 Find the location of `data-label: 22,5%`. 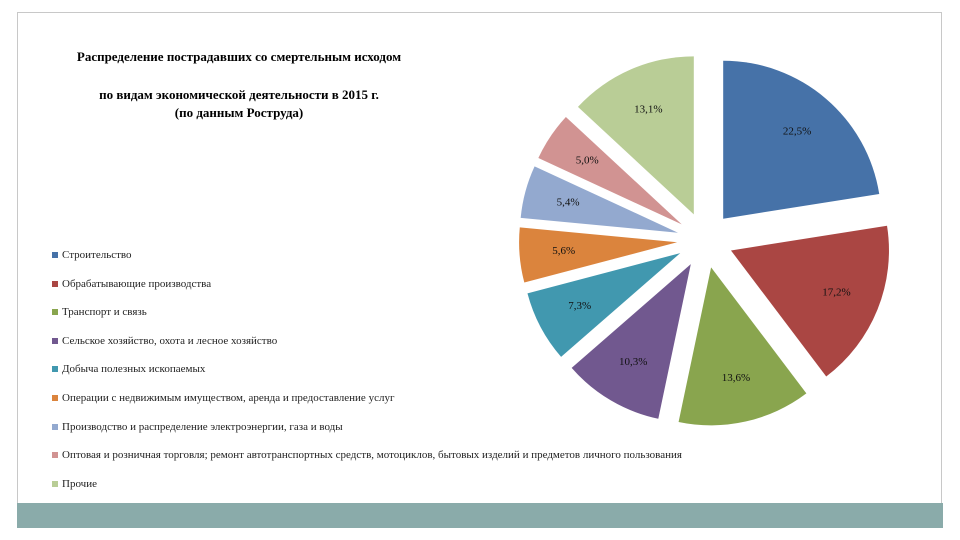

data-label: 22,5% is located at coordinates (797, 132).